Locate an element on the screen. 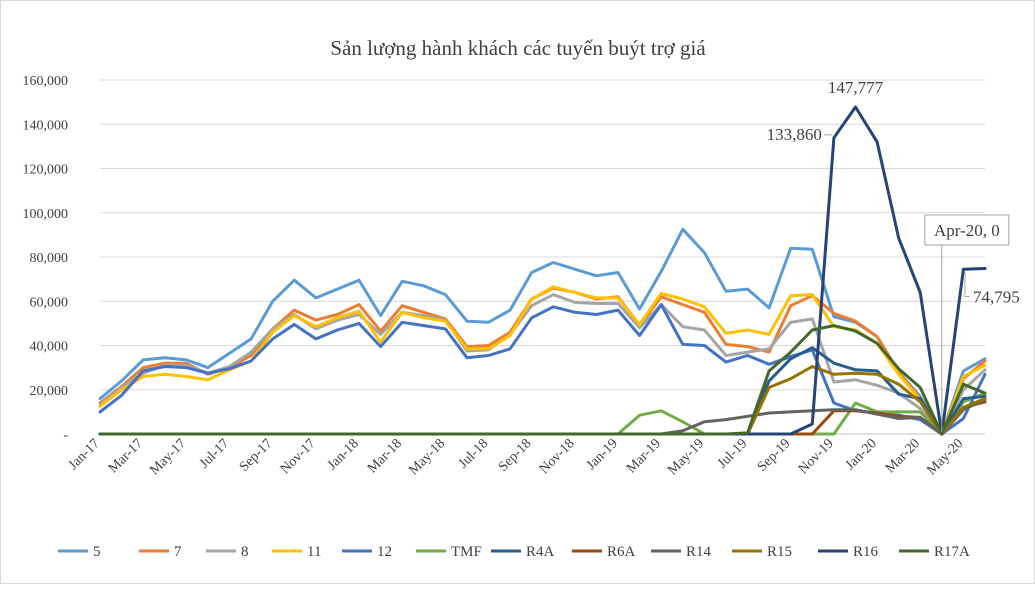  annotation-label: Apr-20, 0 is located at coordinates (967, 230).